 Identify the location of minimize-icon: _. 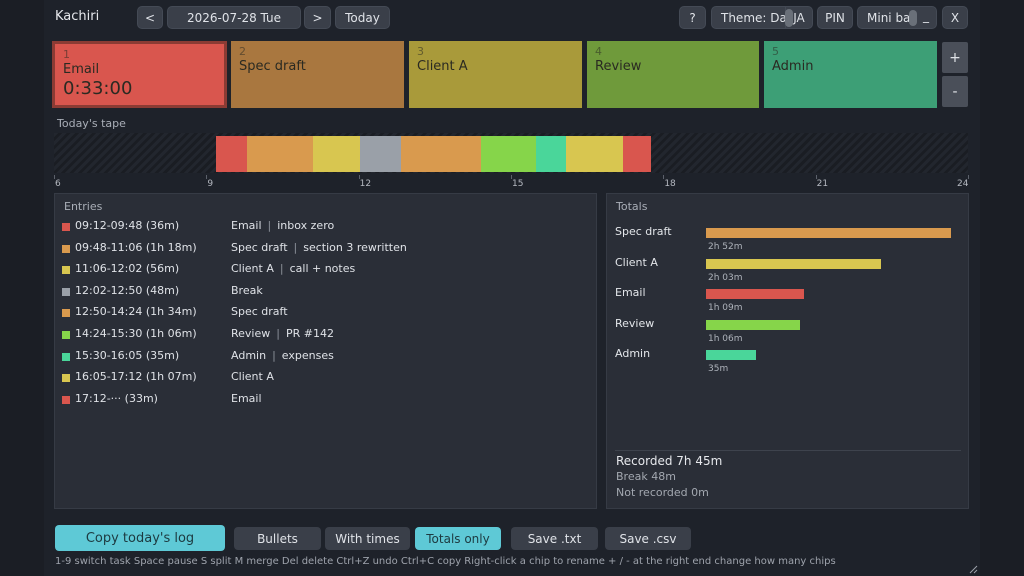
(926, 16).